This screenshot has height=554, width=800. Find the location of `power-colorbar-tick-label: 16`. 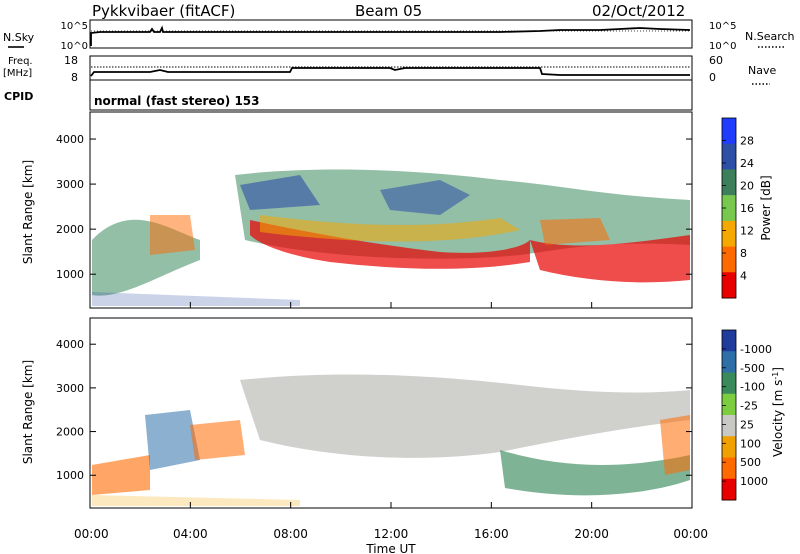

power-colorbar-tick-label: 16 is located at coordinates (747, 208).